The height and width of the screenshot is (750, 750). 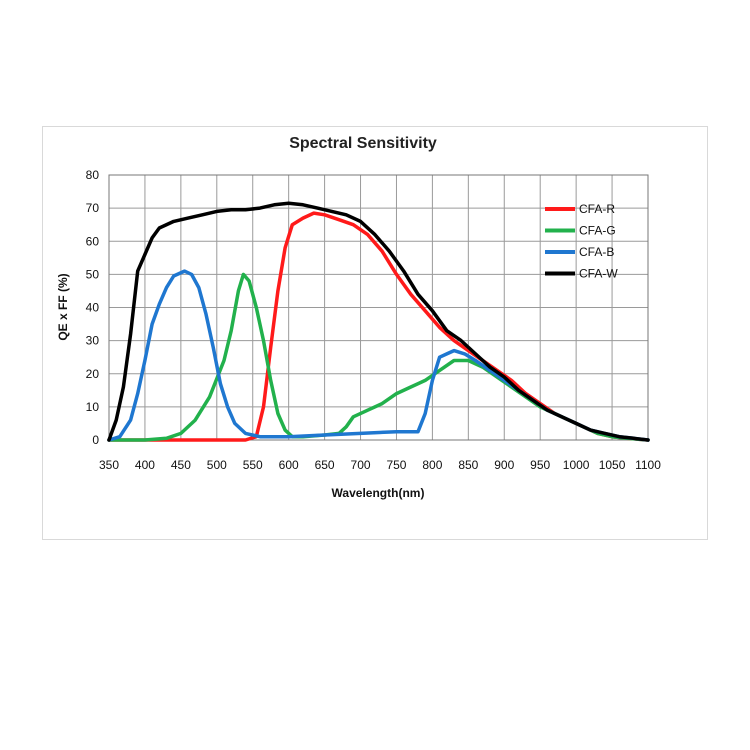 What do you see at coordinates (597, 209) in the screenshot?
I see `legend-label-cfa-r: CFA-R` at bounding box center [597, 209].